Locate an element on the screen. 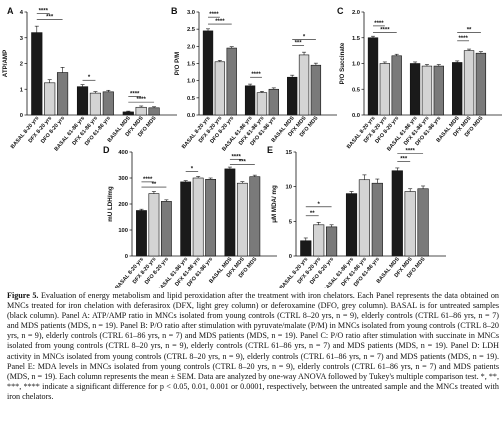  y-tick-label: 2.5 is located at coordinates (191, 30).